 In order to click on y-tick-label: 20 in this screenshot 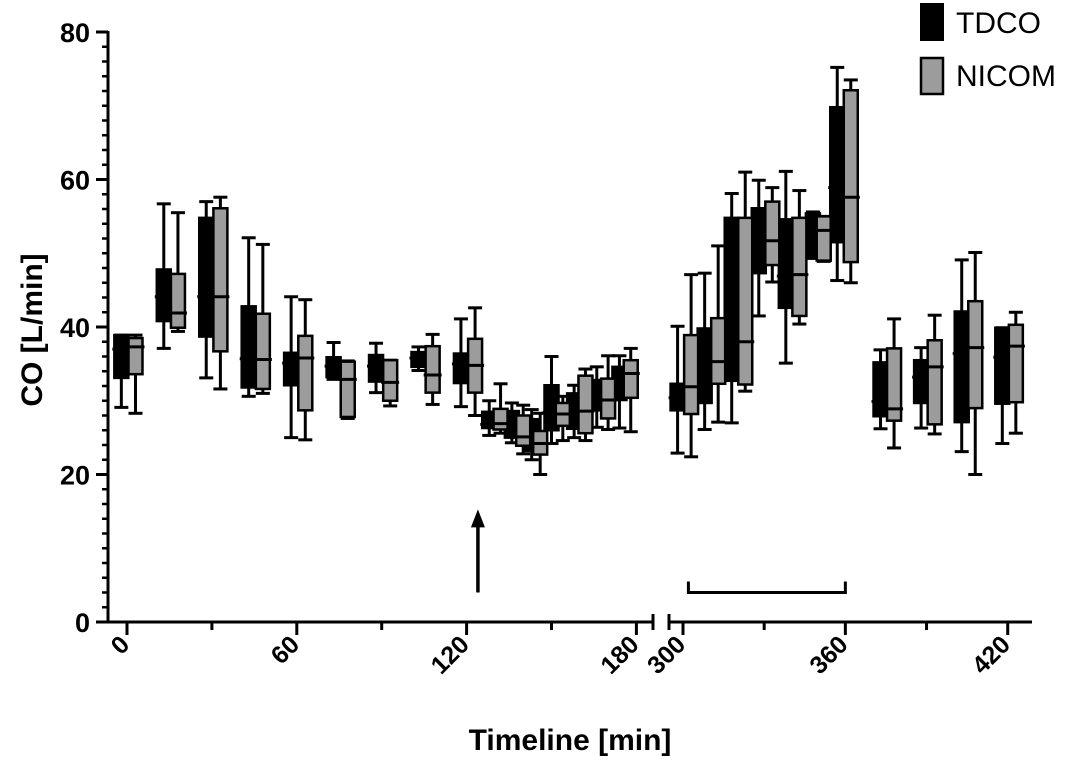, I will do `click(75, 476)`.